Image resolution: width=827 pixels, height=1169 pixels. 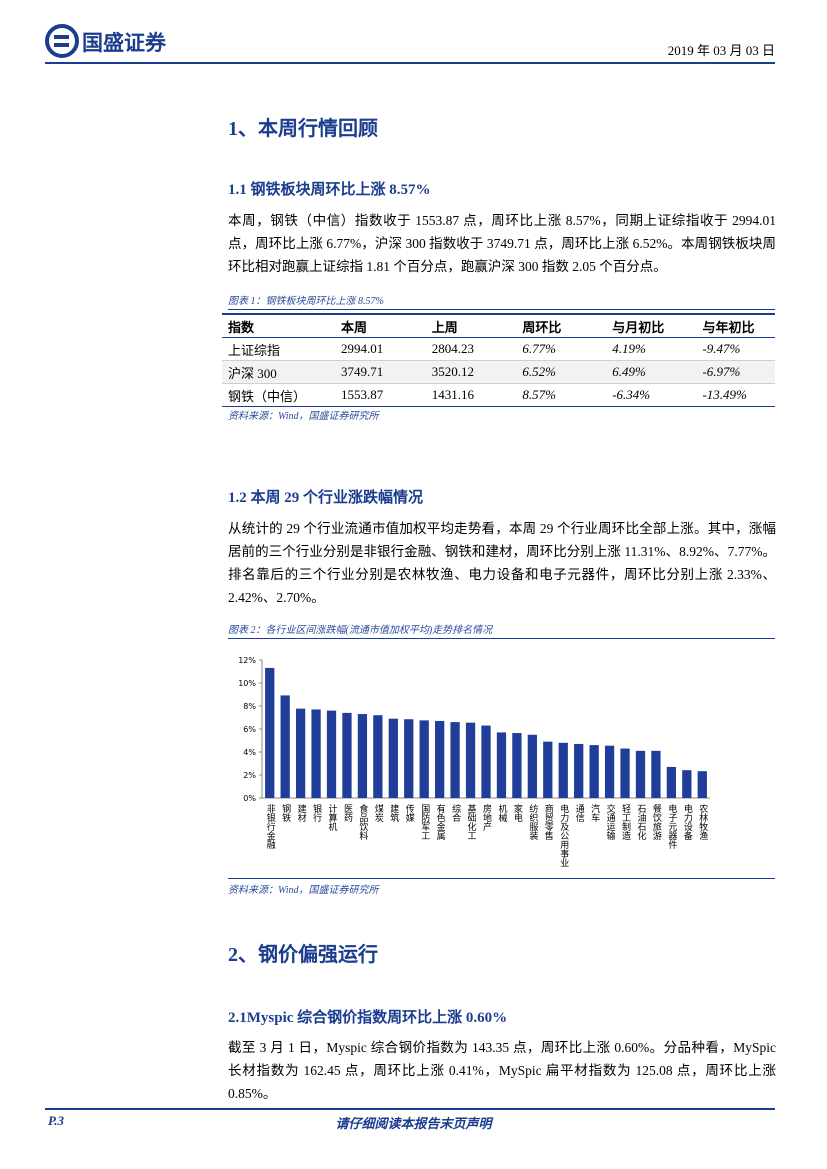 I want to click on x-tick-label: 纺织服装, so click(x=532, y=822).